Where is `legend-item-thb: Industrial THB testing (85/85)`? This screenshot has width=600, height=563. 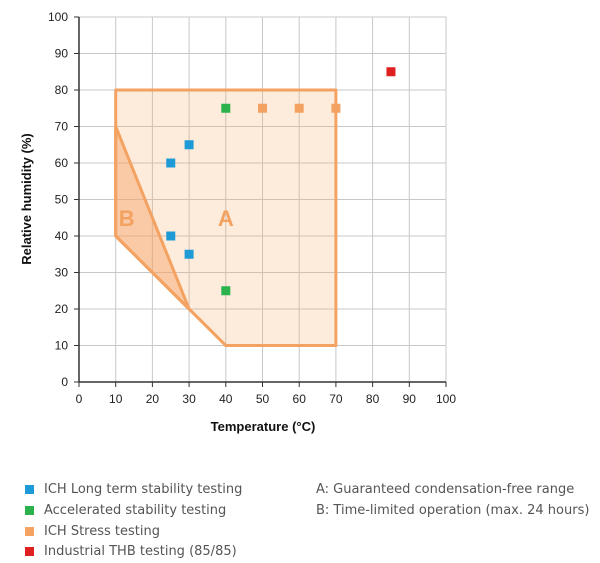
legend-item-thb: Industrial THB testing (85/85) is located at coordinates (131, 551).